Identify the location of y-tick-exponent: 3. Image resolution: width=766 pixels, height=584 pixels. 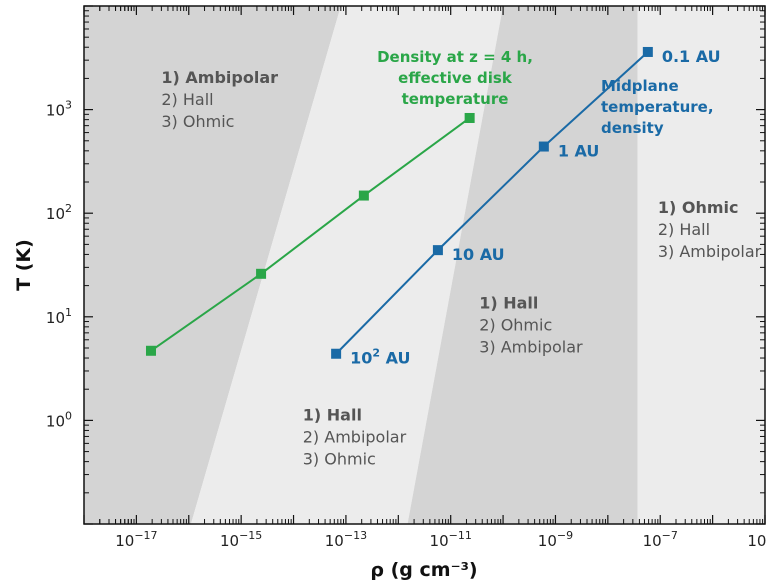
(68, 105).